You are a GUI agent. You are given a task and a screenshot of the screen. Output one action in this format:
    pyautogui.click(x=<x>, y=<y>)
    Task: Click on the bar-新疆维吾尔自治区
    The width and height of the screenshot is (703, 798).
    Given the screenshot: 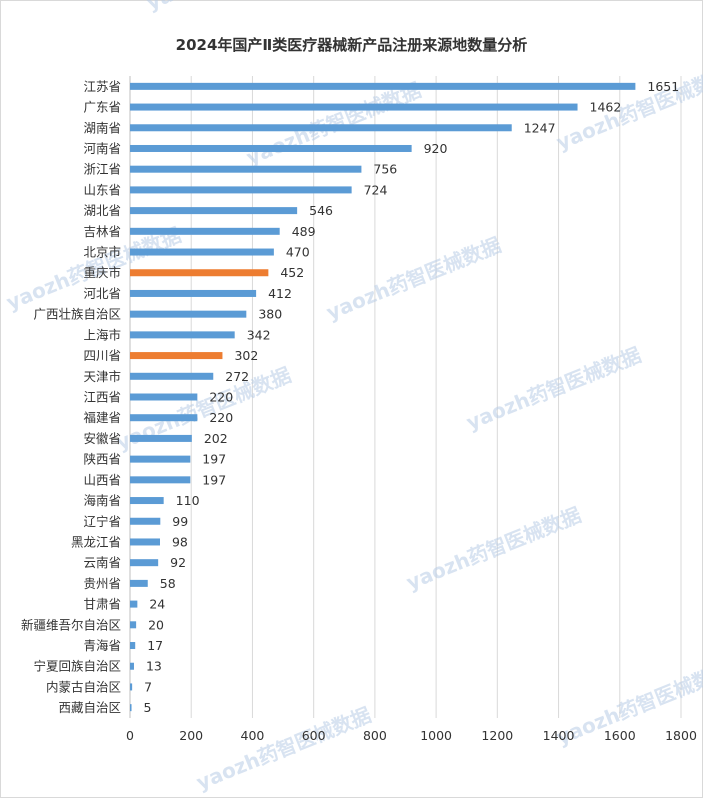 What is the action you would take?
    pyautogui.click(x=133, y=625)
    